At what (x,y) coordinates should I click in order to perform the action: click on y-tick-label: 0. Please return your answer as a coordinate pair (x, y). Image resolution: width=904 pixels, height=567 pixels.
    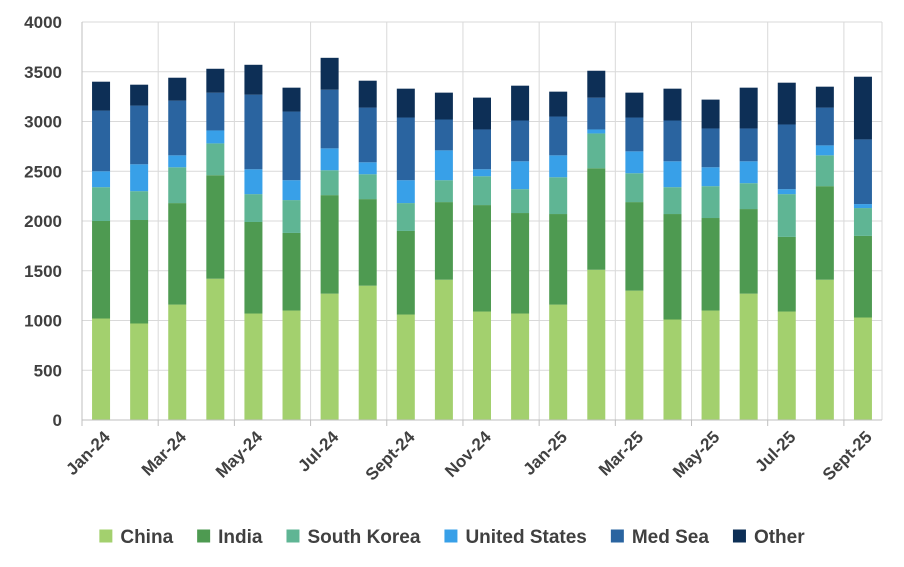
    Looking at the image, I should click on (57, 420).